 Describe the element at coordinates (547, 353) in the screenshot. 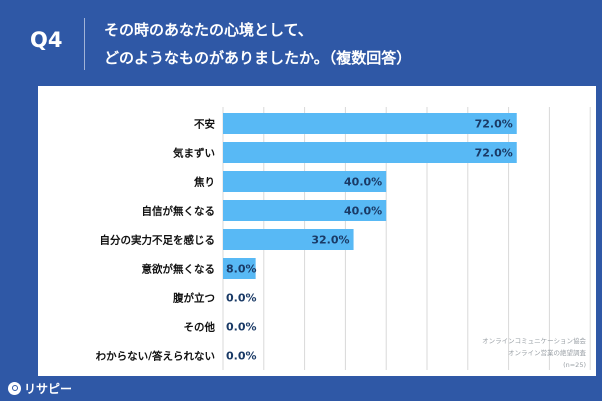

I see `source-line-2: オンライン営業の絶望調査` at that location.